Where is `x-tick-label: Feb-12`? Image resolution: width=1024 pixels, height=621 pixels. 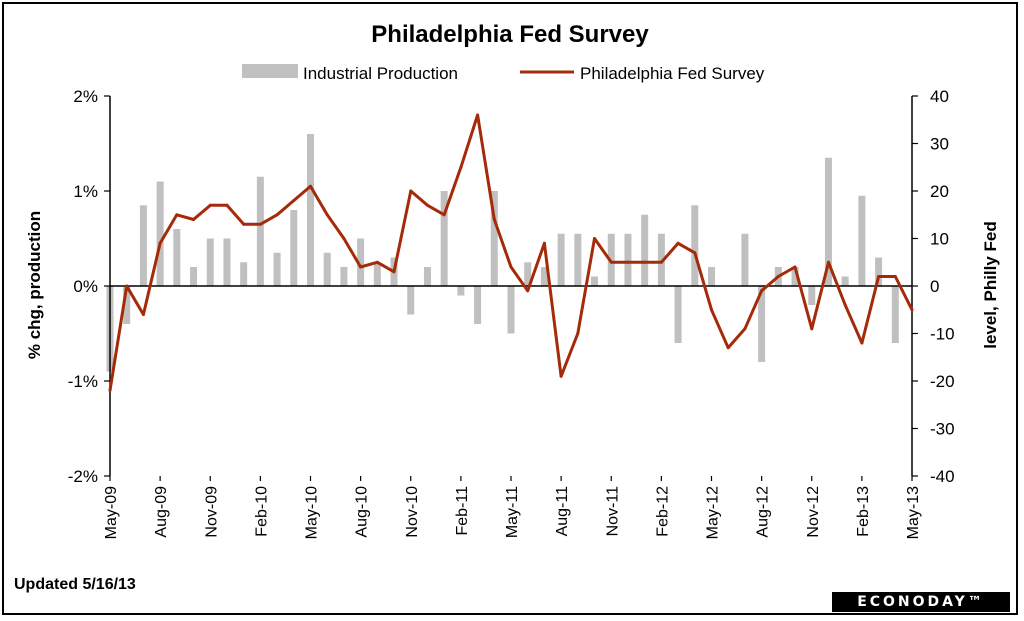 x-tick-label: Feb-12 is located at coordinates (662, 511).